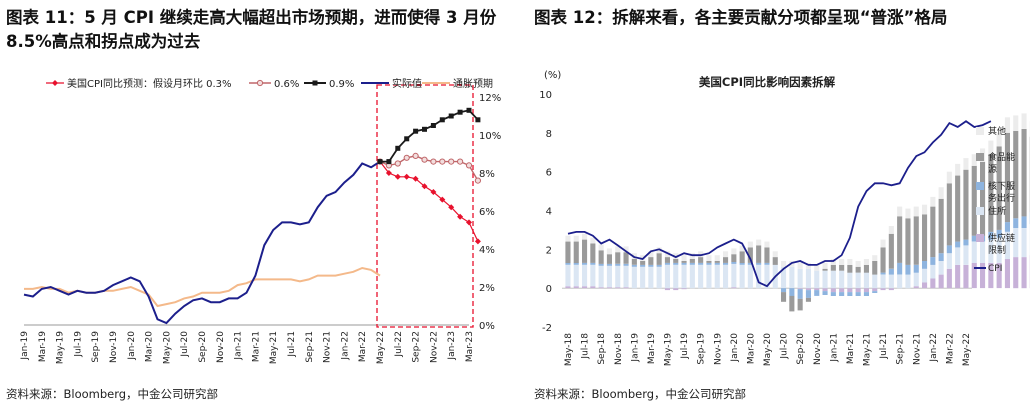 The height and width of the screenshot is (412, 1030). Describe the element at coordinates (345, 346) in the screenshot. I see `x-tick-label: Jan-22` at that location.